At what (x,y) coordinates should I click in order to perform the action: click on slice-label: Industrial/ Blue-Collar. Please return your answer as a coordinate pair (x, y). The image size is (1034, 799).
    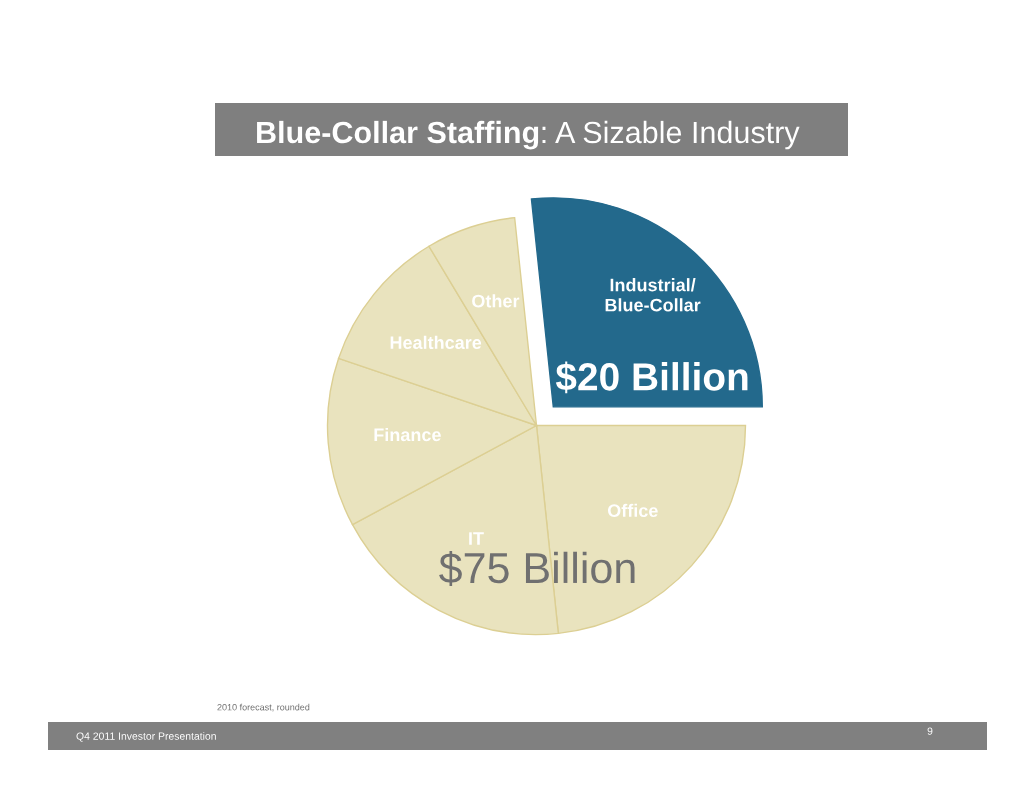
    Looking at the image, I should click on (653, 295).